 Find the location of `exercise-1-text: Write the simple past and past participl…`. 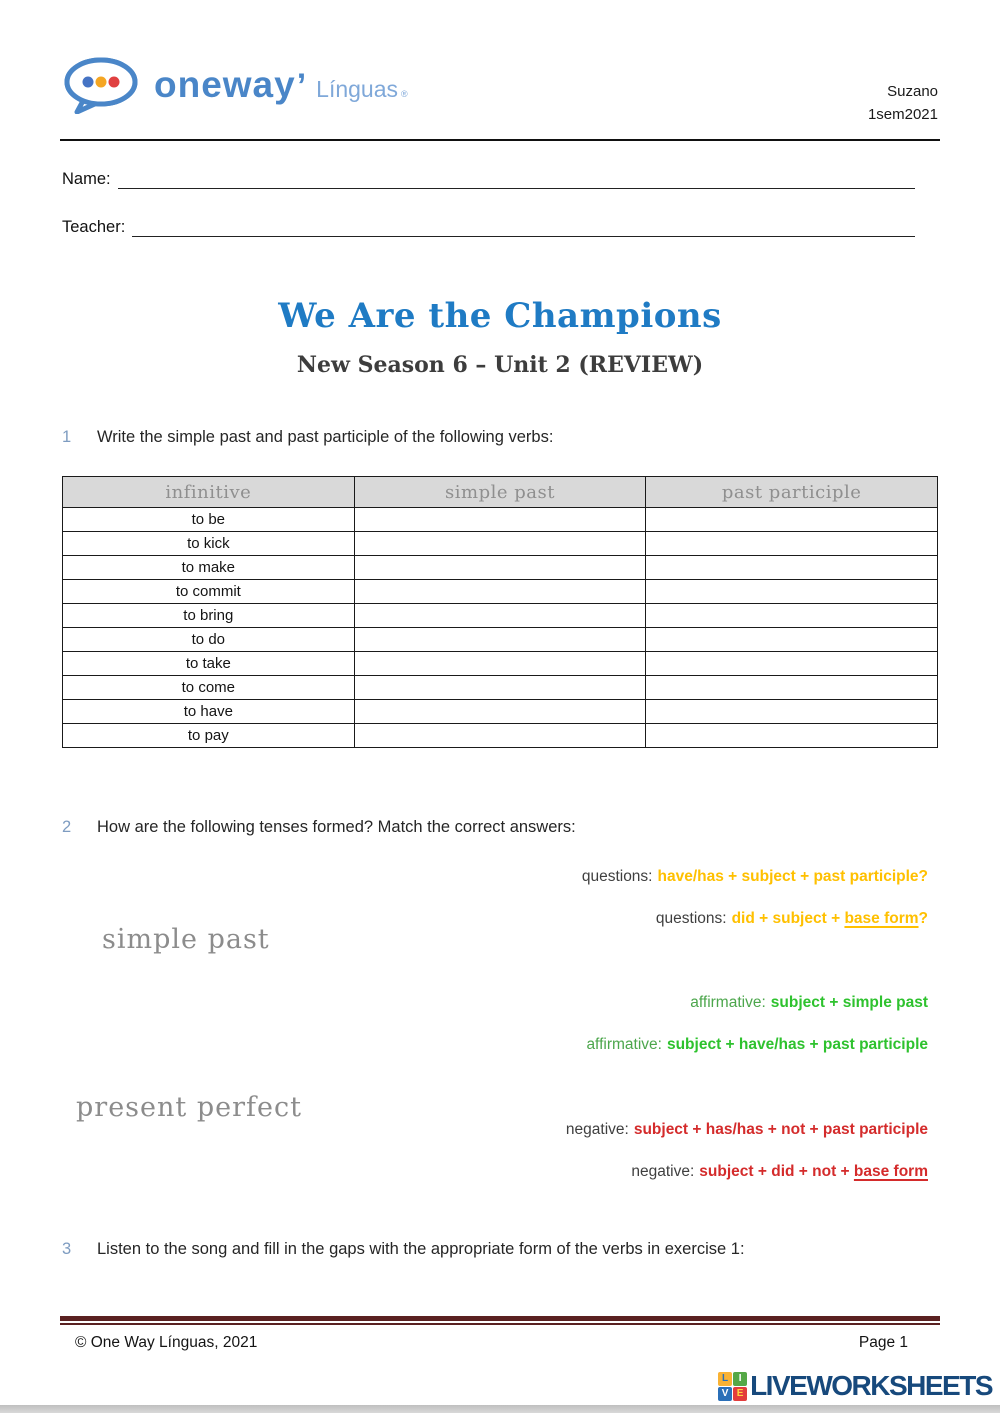

exercise-1-text: Write the simple past and past participl… is located at coordinates (325, 437).